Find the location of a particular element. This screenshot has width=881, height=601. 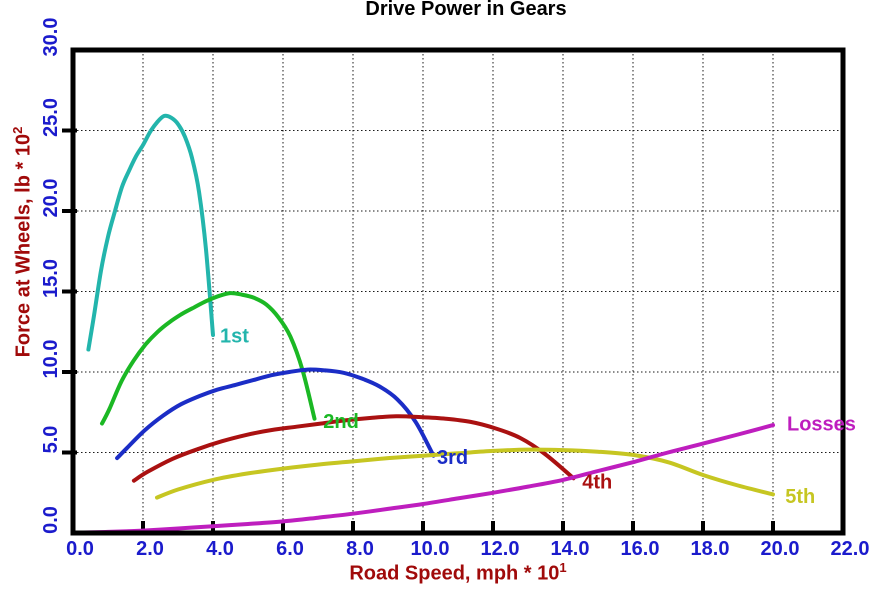

series-curve-1st is located at coordinates (150, 232).